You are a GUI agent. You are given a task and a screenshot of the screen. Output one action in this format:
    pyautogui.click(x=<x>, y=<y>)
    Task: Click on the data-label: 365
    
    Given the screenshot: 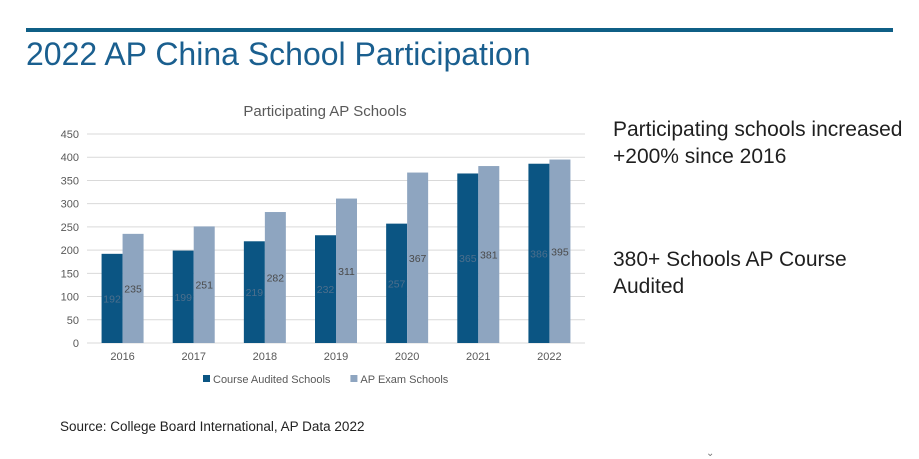 What is the action you would take?
    pyautogui.click(x=468, y=259)
    